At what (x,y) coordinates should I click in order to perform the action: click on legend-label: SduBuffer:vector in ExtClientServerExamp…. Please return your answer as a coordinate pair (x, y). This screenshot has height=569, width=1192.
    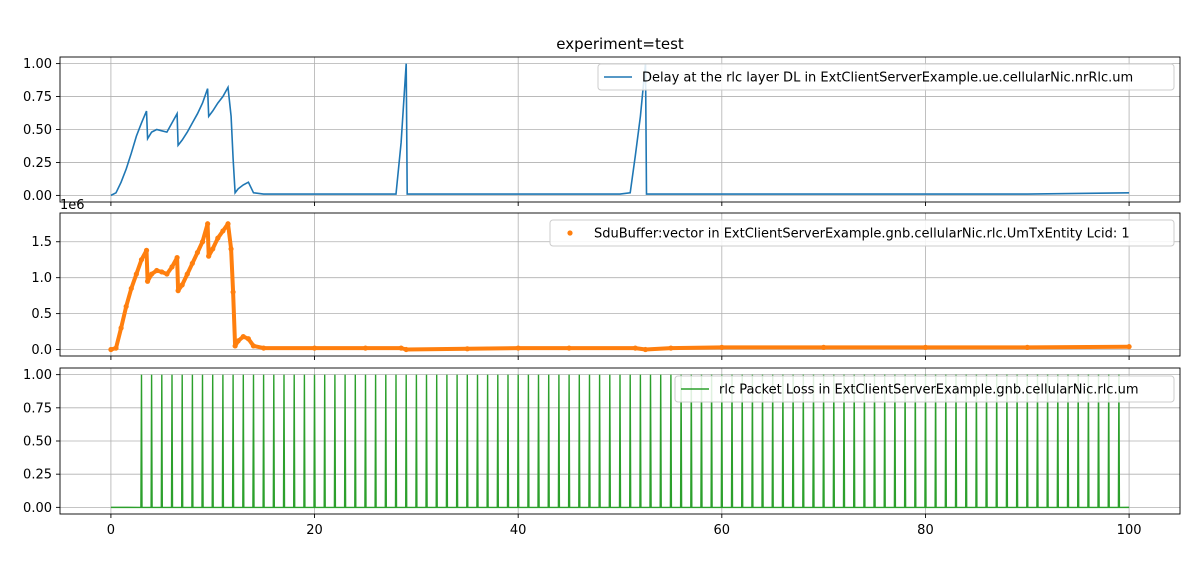
    Looking at the image, I should click on (862, 234).